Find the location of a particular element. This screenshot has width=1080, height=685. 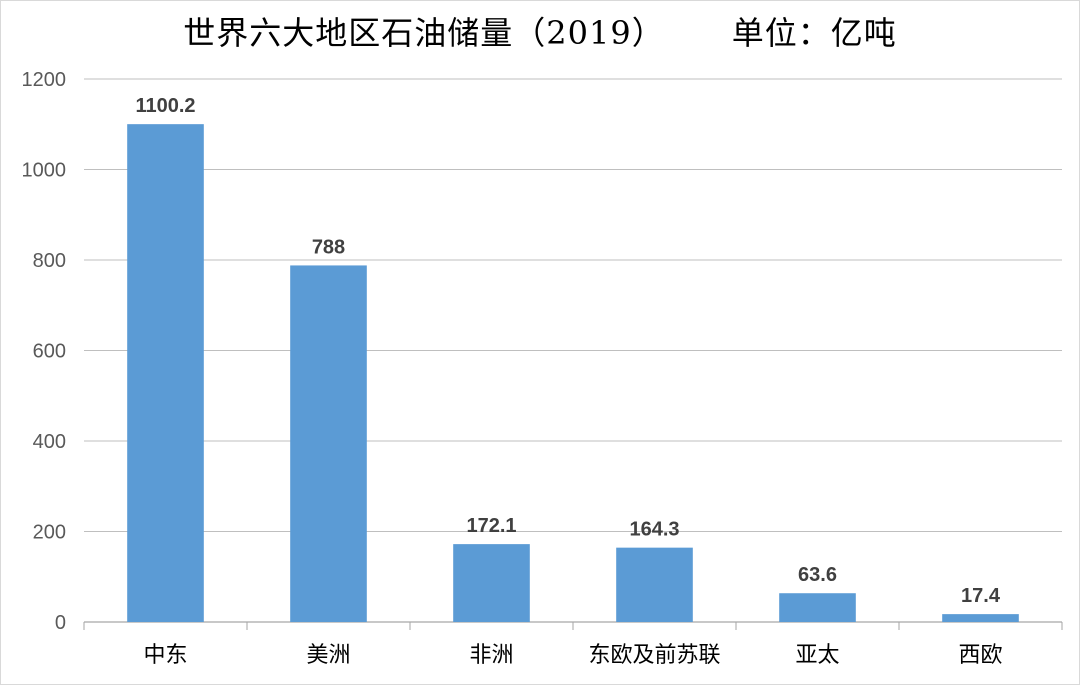

data-label-1: 788 is located at coordinates (328, 247).